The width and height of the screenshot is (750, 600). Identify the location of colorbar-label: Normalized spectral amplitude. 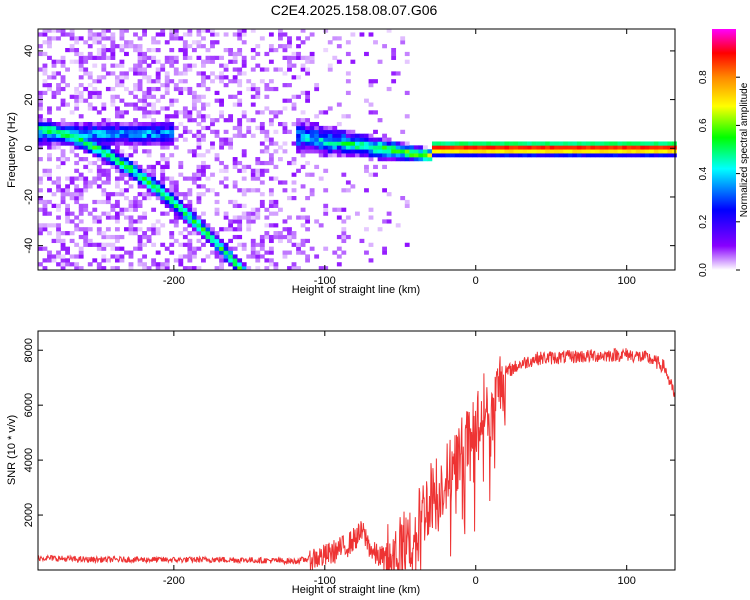
(744, 149).